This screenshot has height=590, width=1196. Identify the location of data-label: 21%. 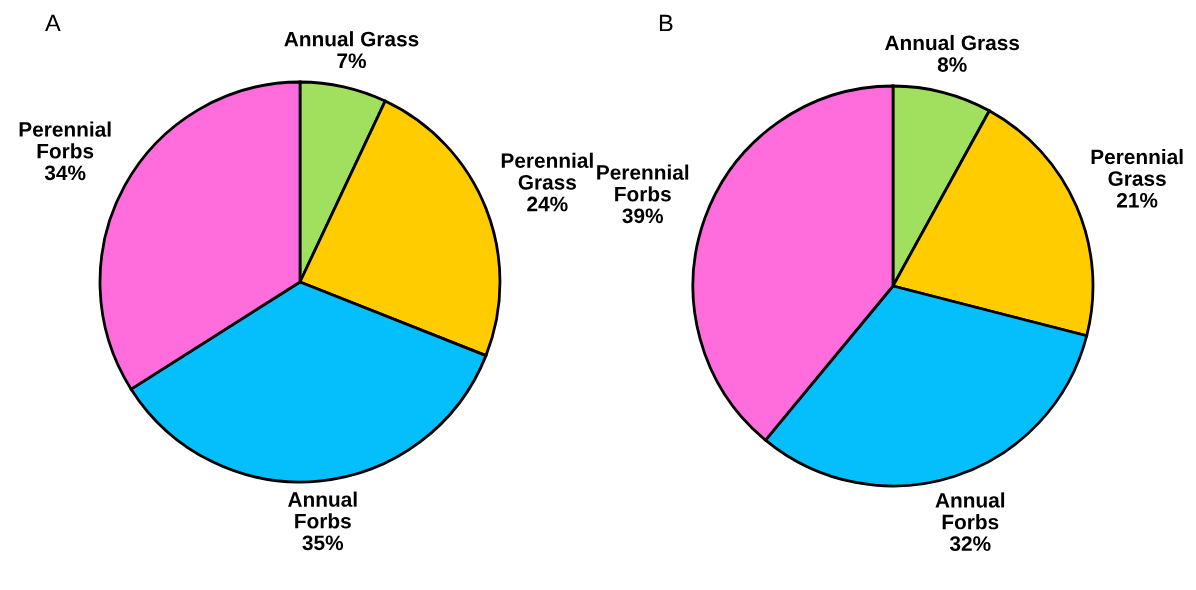
(1137, 200).